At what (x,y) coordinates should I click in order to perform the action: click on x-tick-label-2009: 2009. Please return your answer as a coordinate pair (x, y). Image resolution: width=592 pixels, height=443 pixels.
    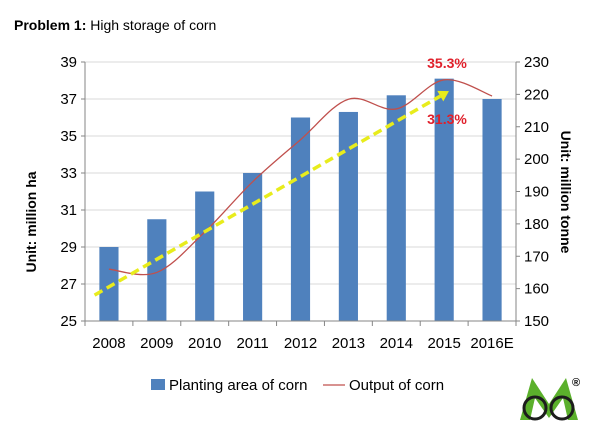
    Looking at the image, I should click on (156, 343).